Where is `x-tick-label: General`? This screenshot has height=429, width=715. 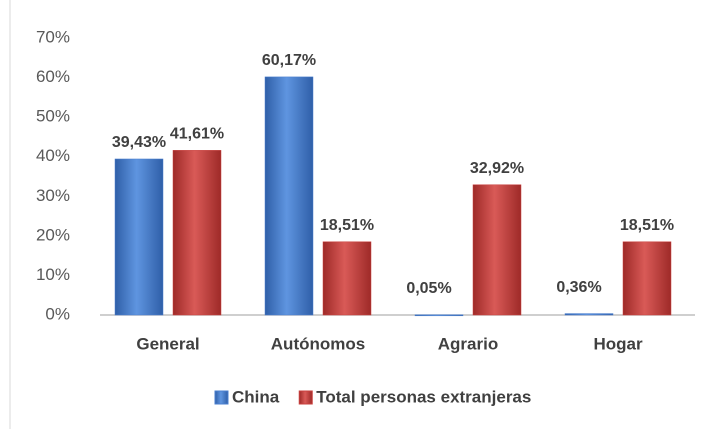 x-tick-label: General is located at coordinates (167, 343).